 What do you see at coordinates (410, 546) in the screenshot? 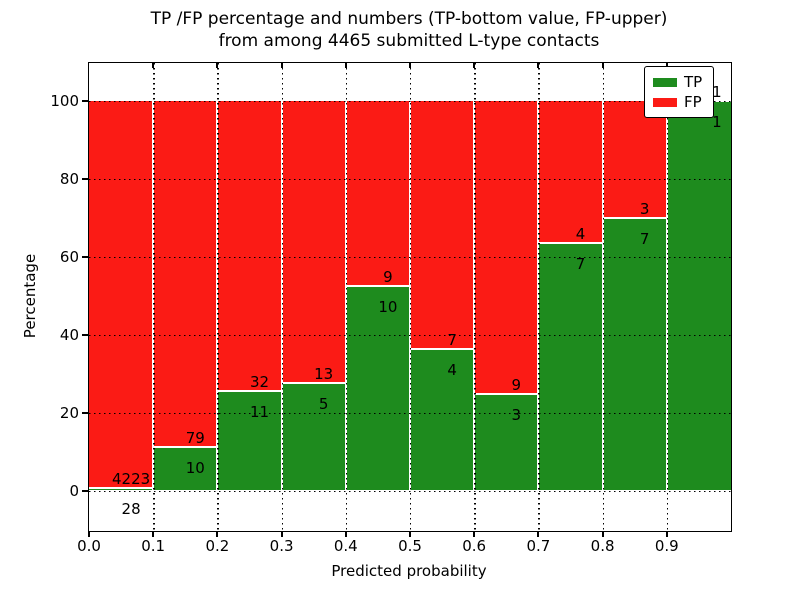
I see `x-tick-label: 0.5` at bounding box center [410, 546].